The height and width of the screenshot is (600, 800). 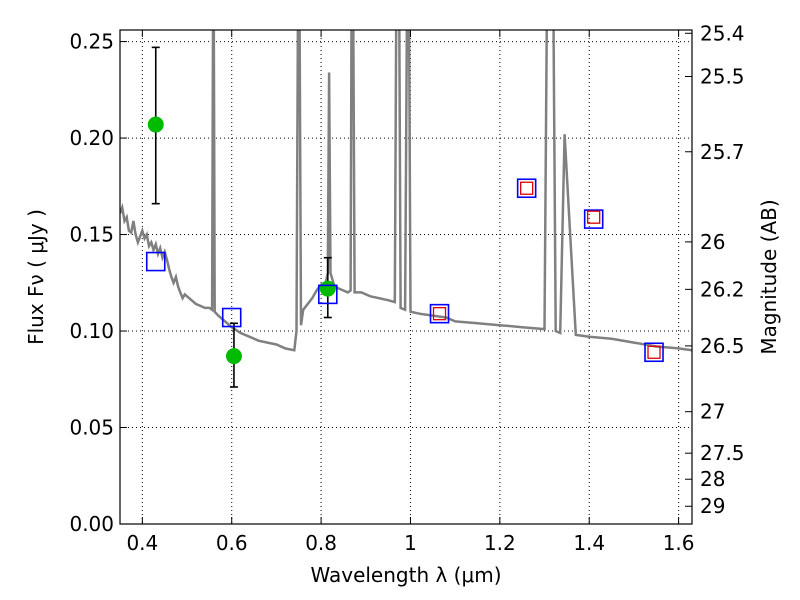 I want to click on x-tick-label: 0.4, so click(x=142, y=543).